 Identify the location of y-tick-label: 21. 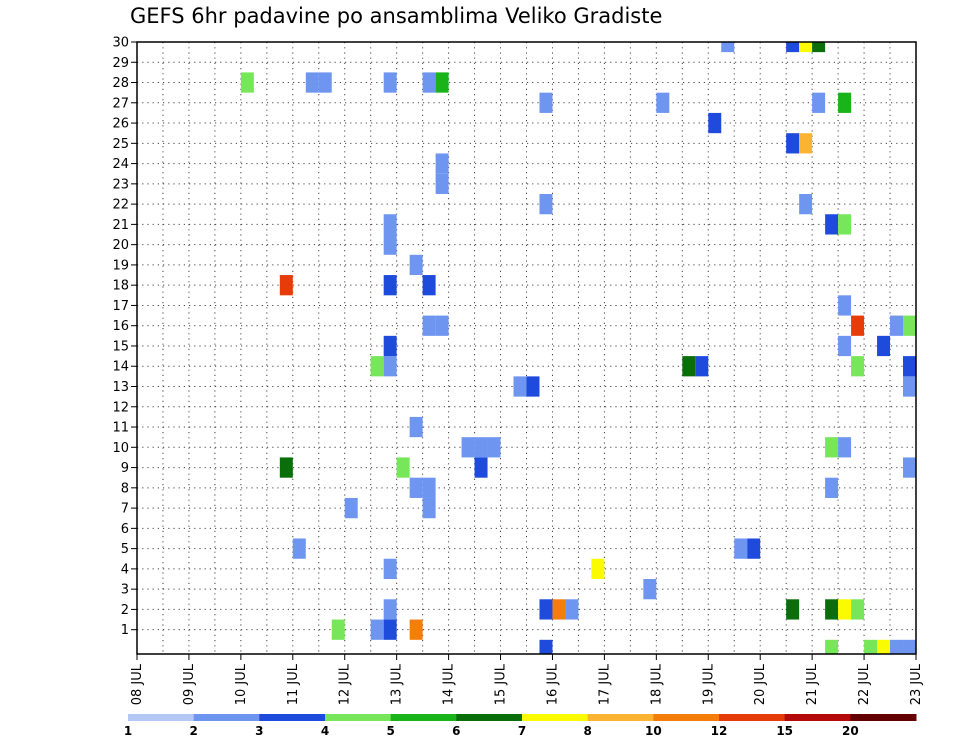
(120, 225).